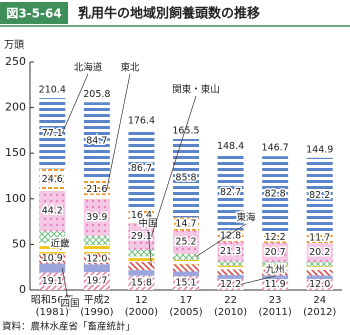 The width and height of the screenshot is (350, 335). I want to click on value-label: 82.2, so click(319, 195).